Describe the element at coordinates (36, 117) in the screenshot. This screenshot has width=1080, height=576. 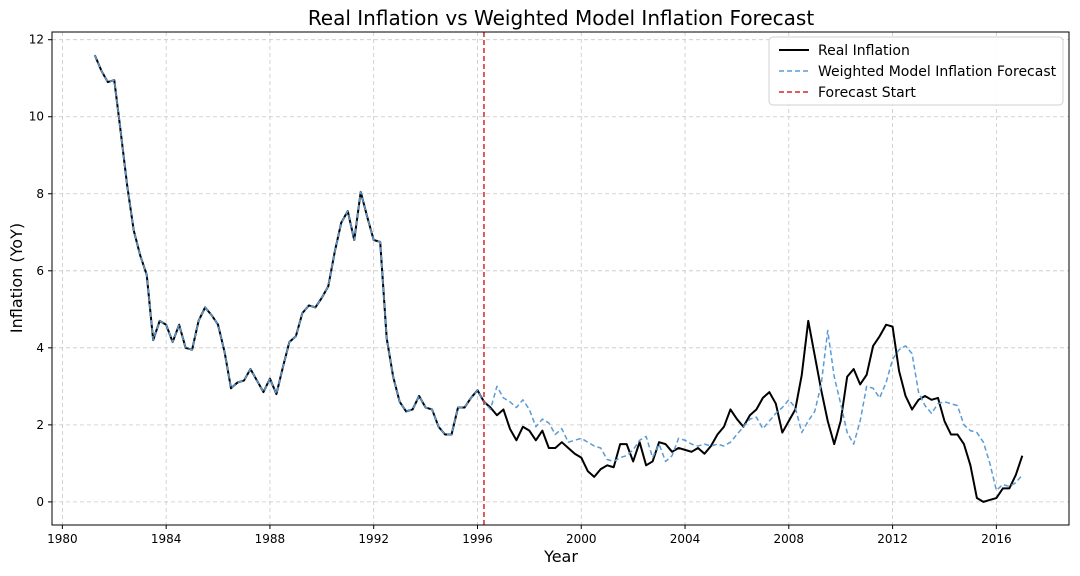
I see `y-tick-label: 10` at that location.